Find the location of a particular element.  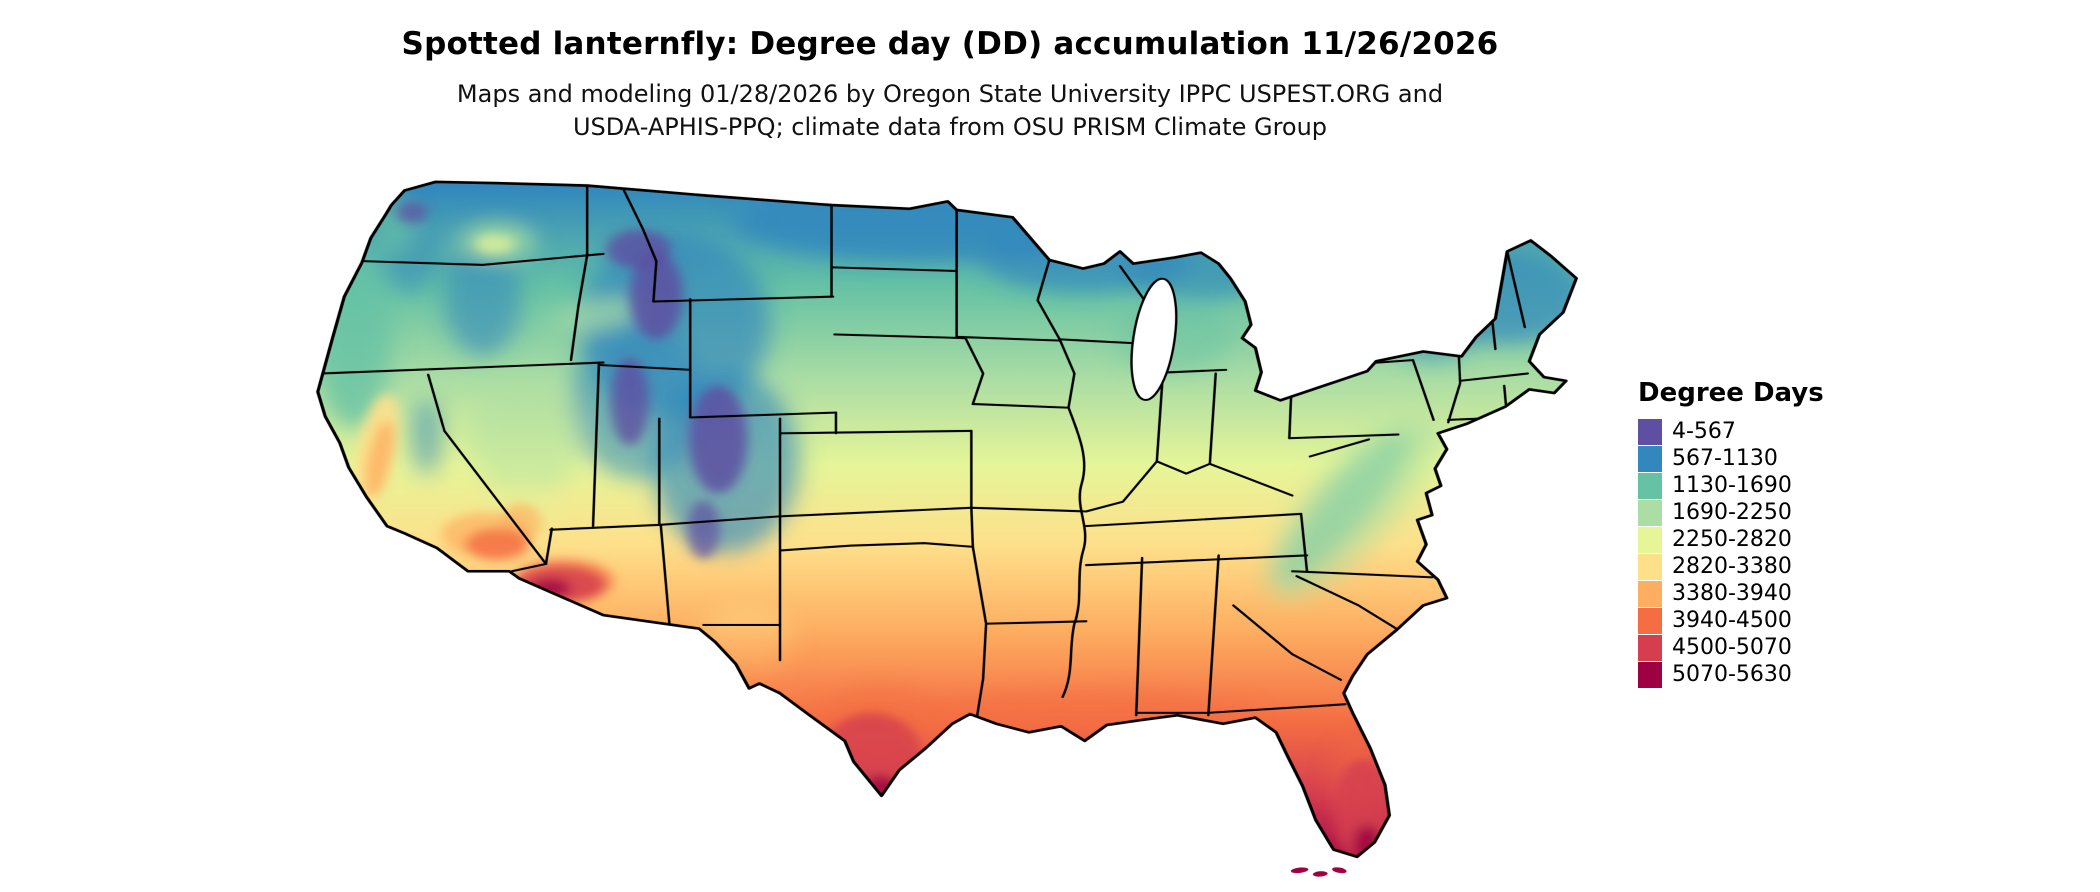

legend-row: 567-1130 is located at coordinates (1731, 458).